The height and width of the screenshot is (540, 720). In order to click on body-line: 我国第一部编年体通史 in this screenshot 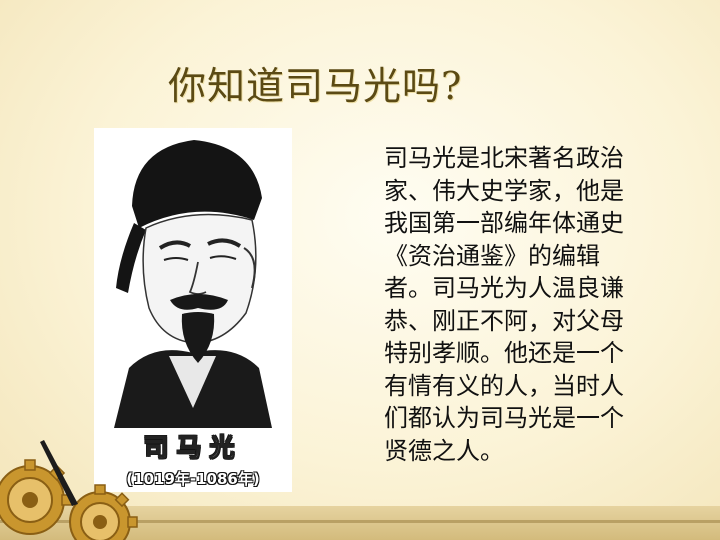, I will do `click(504, 223)`.